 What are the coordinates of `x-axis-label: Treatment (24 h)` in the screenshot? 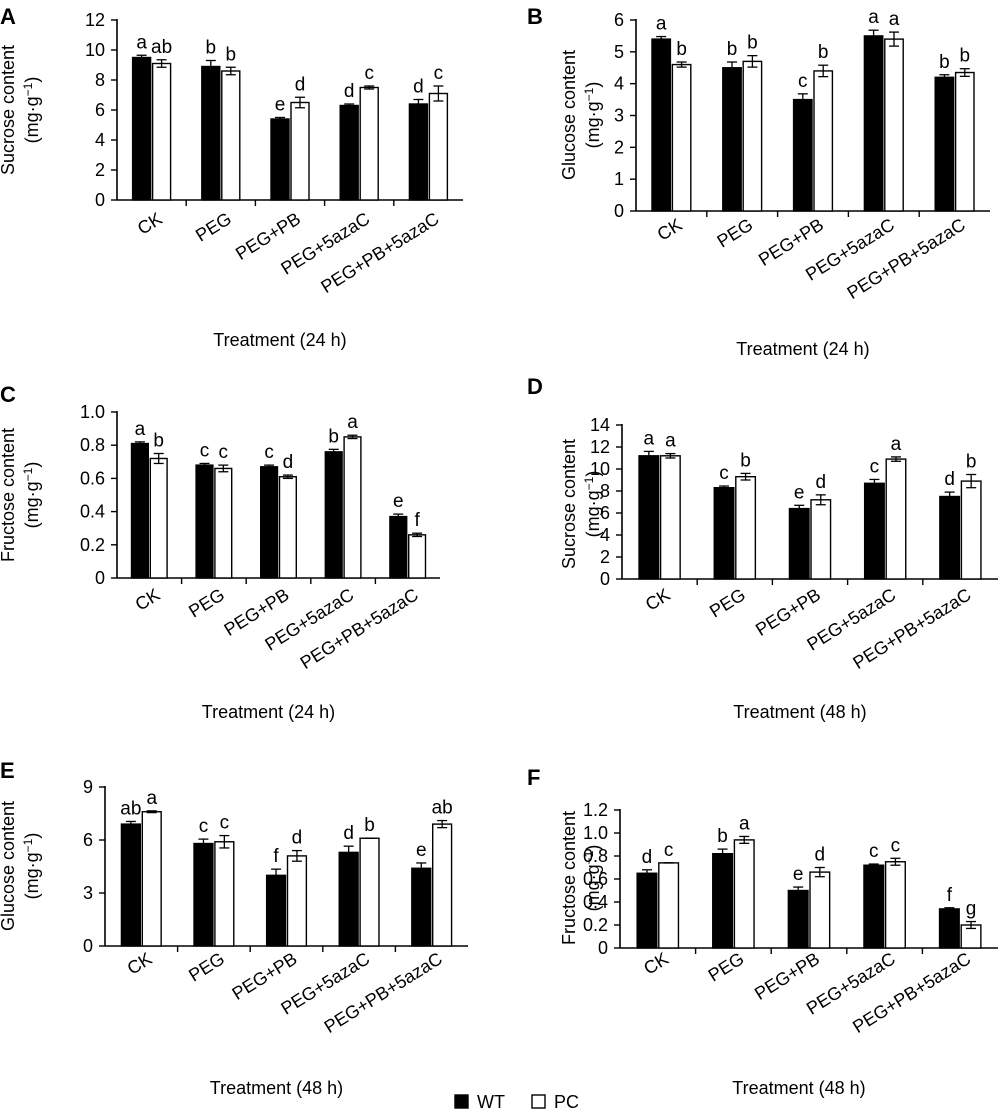 It's located at (802, 349).